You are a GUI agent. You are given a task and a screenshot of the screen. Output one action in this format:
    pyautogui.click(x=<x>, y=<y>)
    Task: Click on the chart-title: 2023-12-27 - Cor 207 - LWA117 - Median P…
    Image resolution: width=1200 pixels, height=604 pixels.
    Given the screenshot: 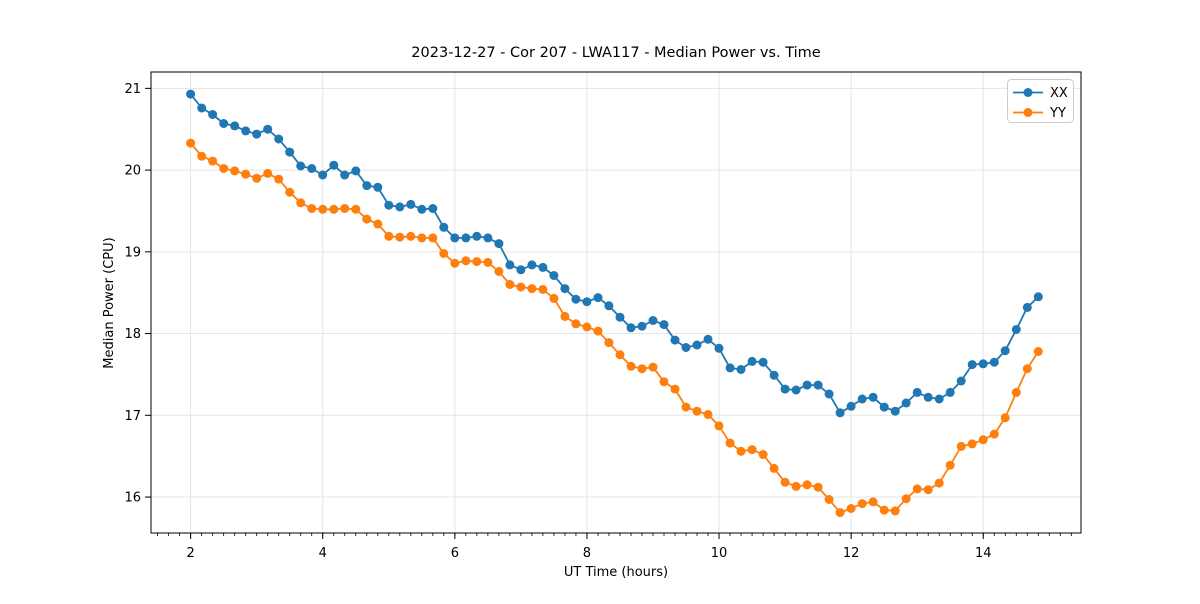 What is the action you would take?
    pyautogui.click(x=615, y=53)
    